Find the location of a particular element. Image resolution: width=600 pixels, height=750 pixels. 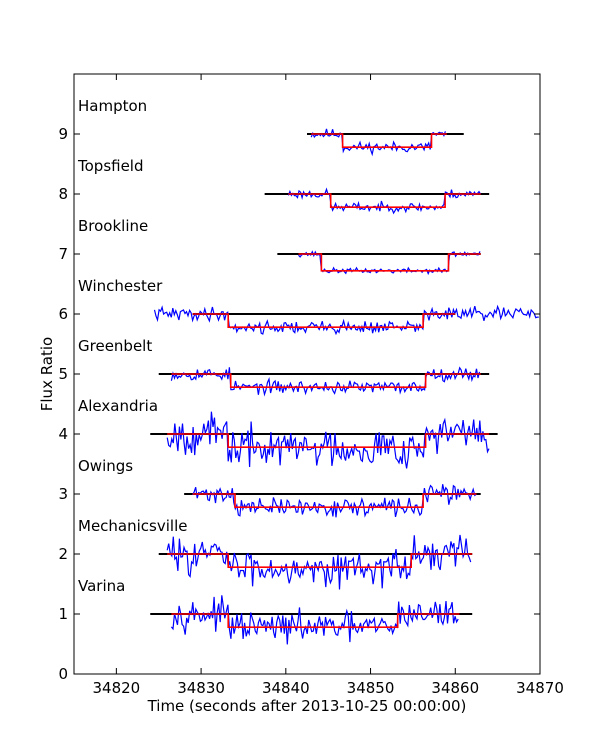

station-label: Hampton is located at coordinates (112, 106).